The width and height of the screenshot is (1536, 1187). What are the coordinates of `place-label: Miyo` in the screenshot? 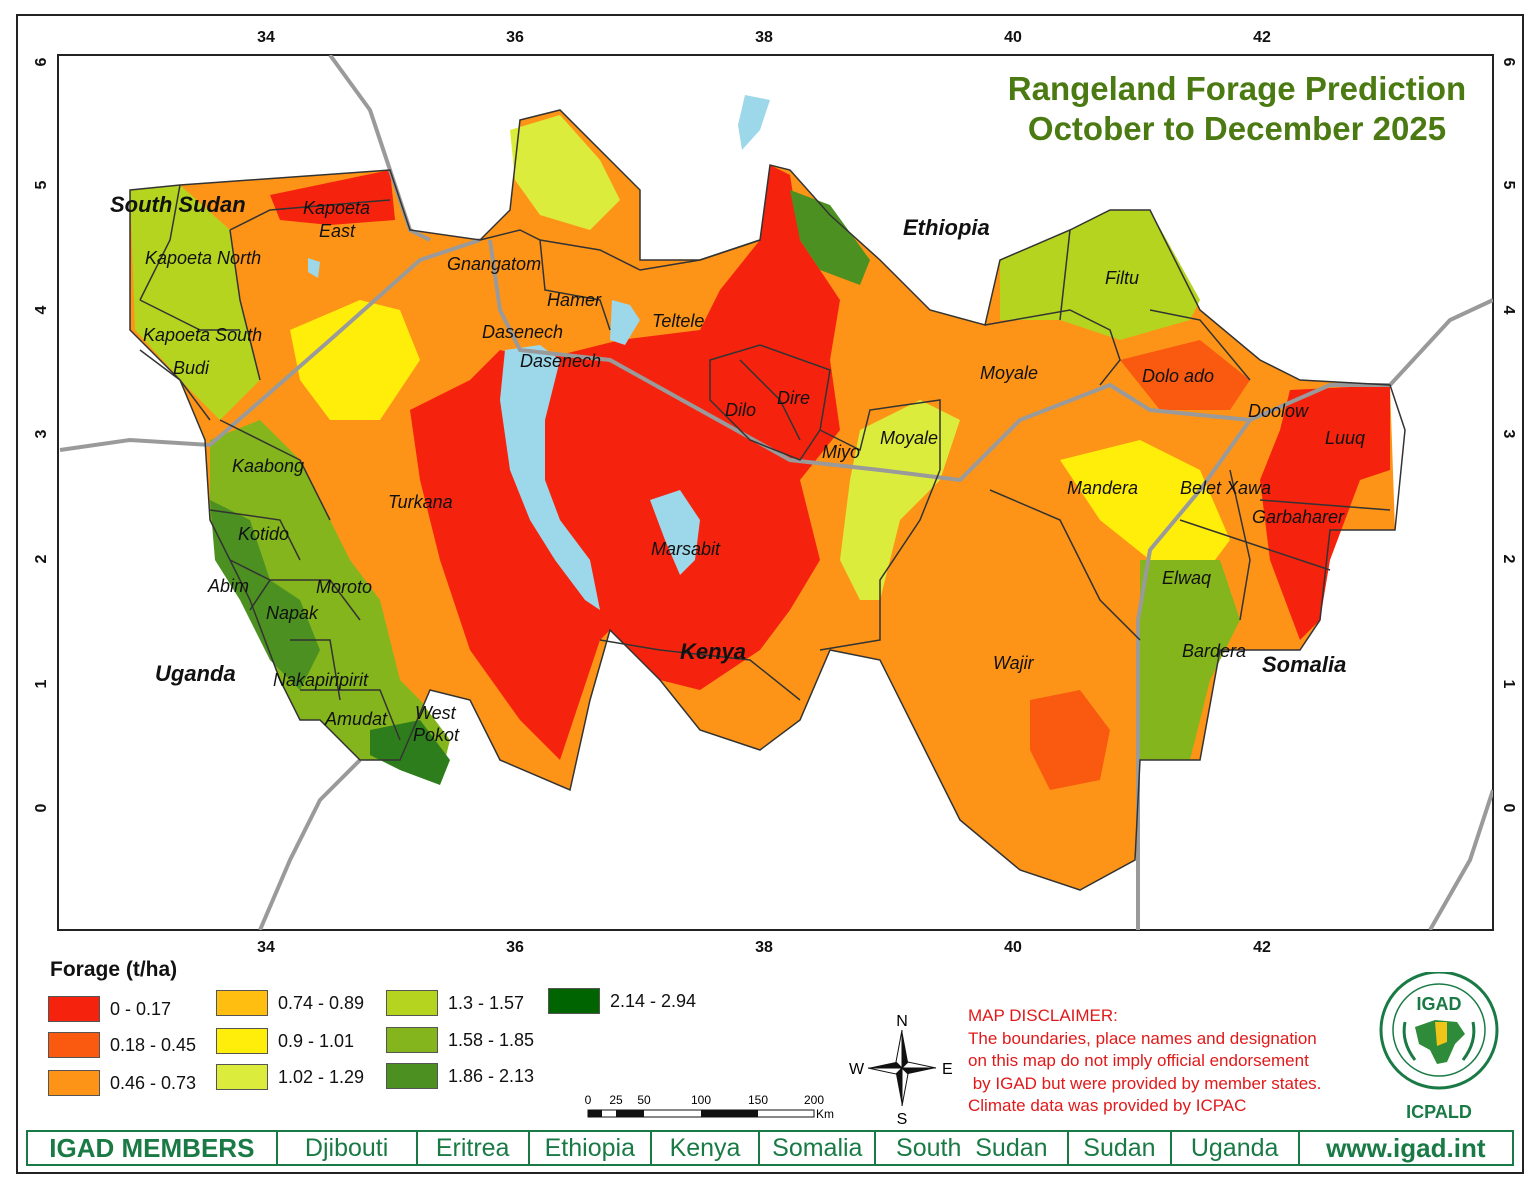 It's located at (841, 452).